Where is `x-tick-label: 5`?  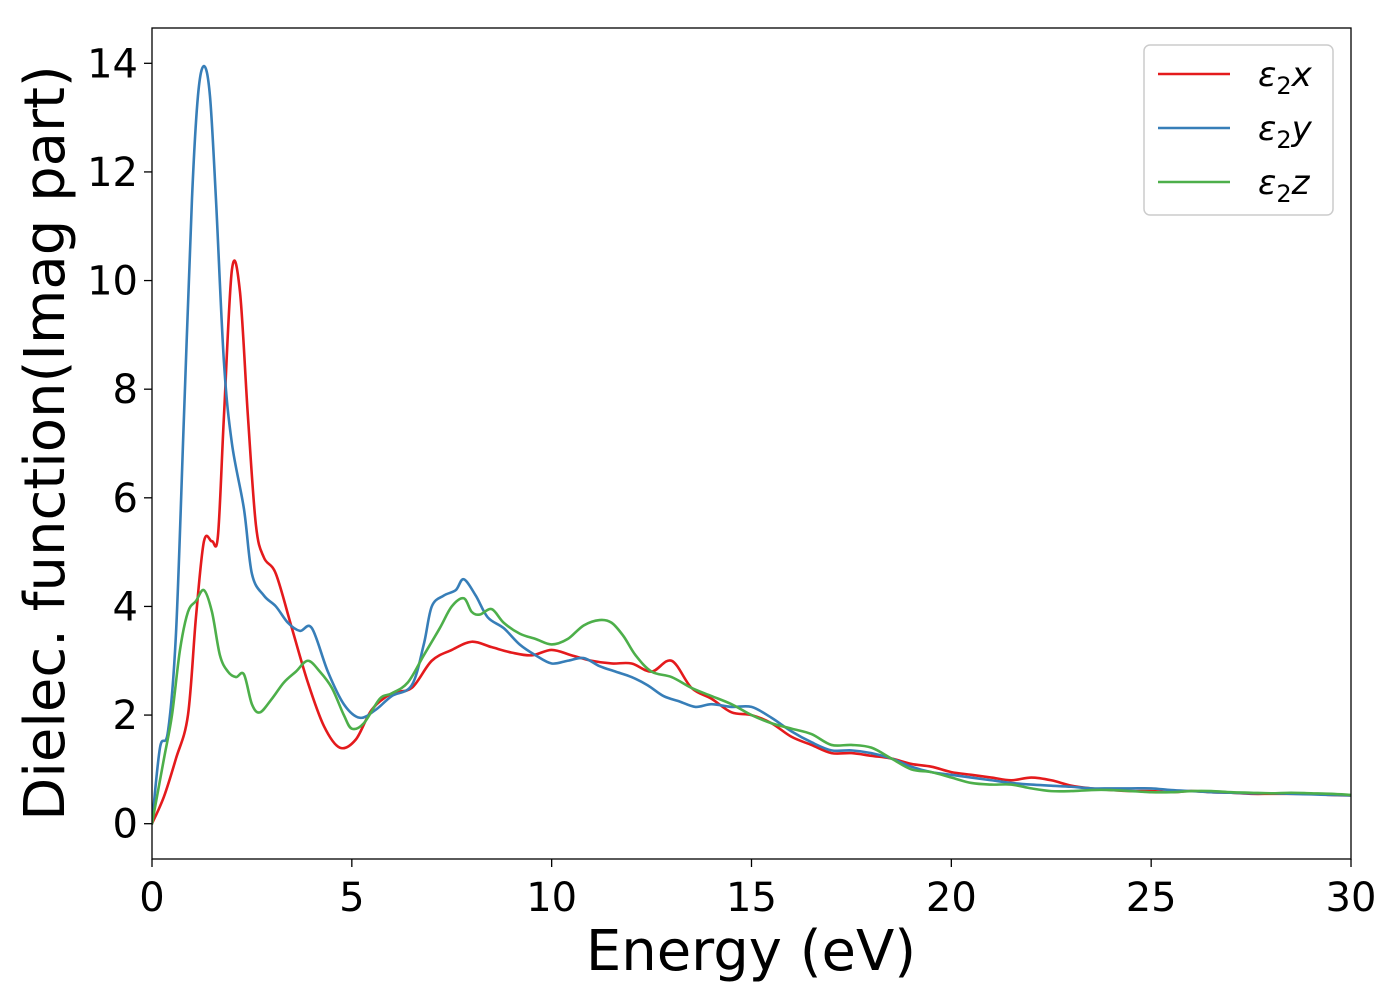
x-tick-label: 5 is located at coordinates (351, 898).